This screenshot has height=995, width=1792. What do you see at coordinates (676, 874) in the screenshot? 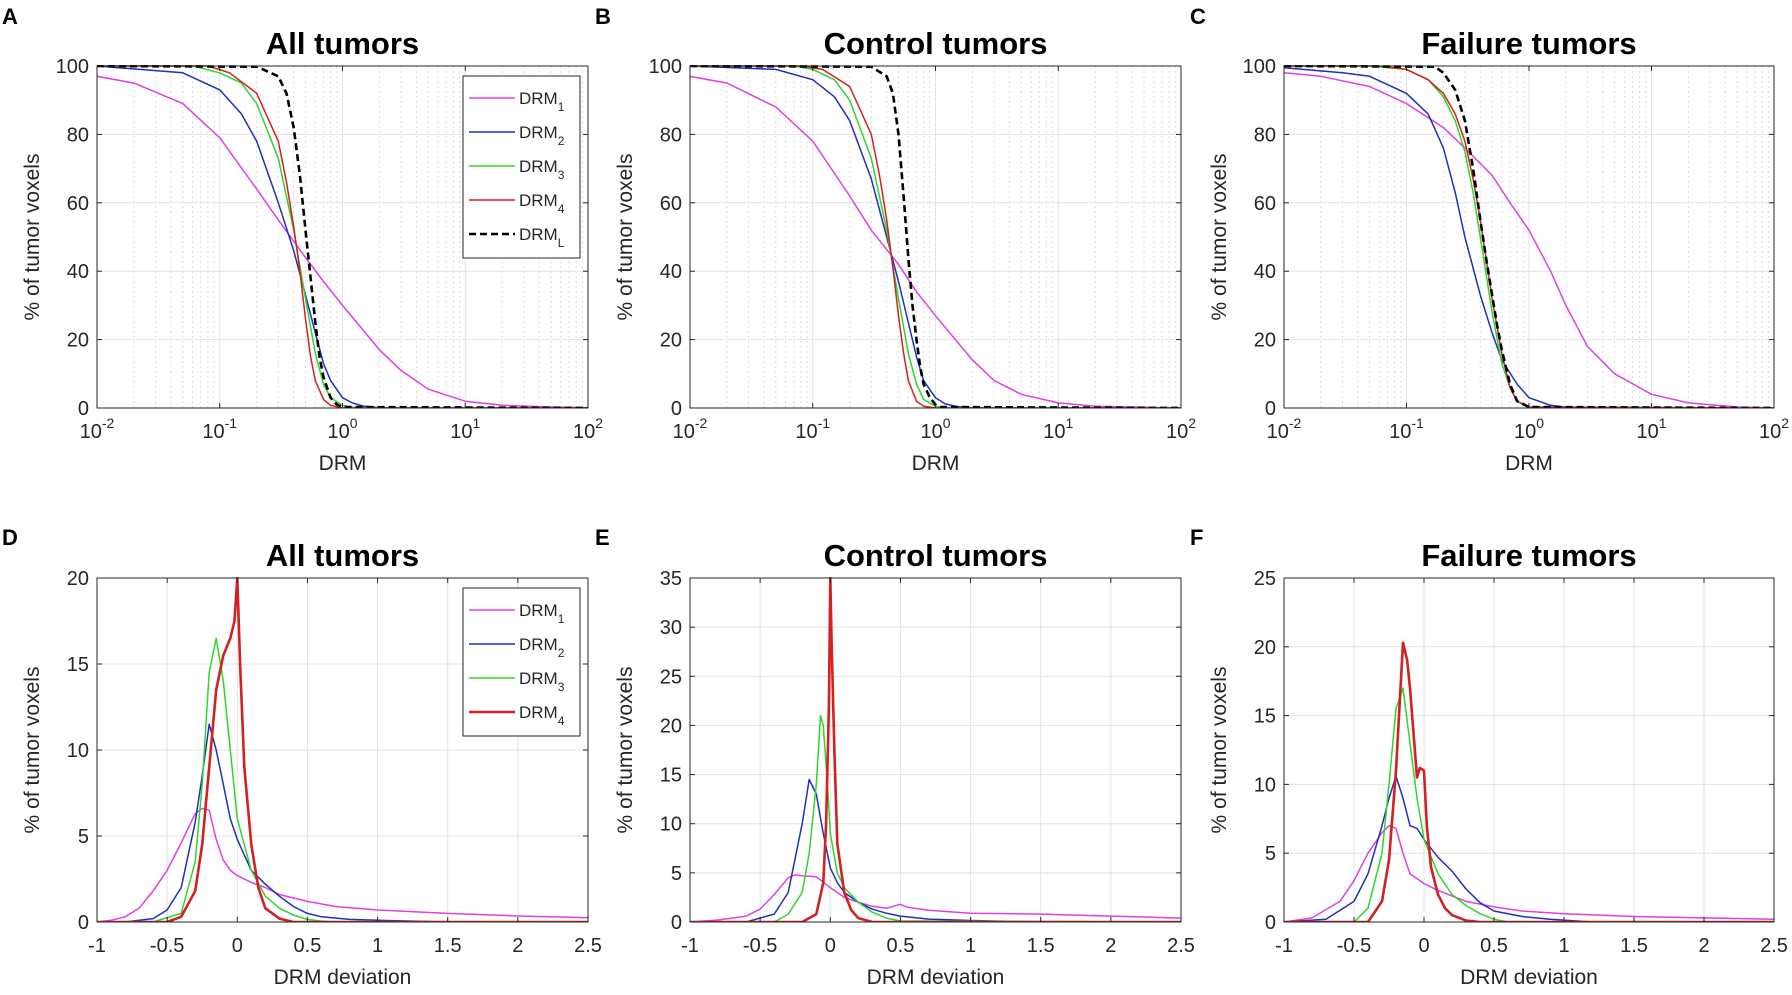
I see `y-tick-label: 5` at bounding box center [676, 874].